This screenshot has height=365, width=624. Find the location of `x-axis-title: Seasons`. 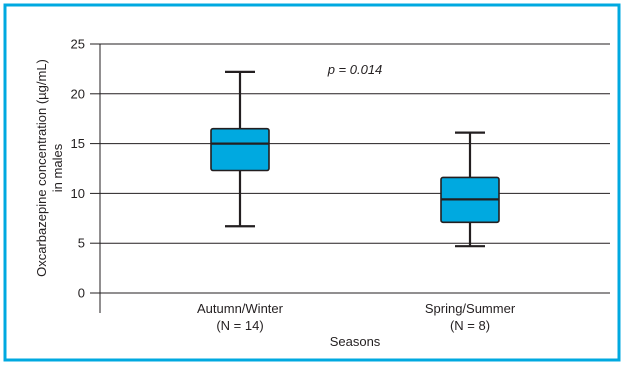

x-axis-title: Seasons is located at coordinates (355, 341).